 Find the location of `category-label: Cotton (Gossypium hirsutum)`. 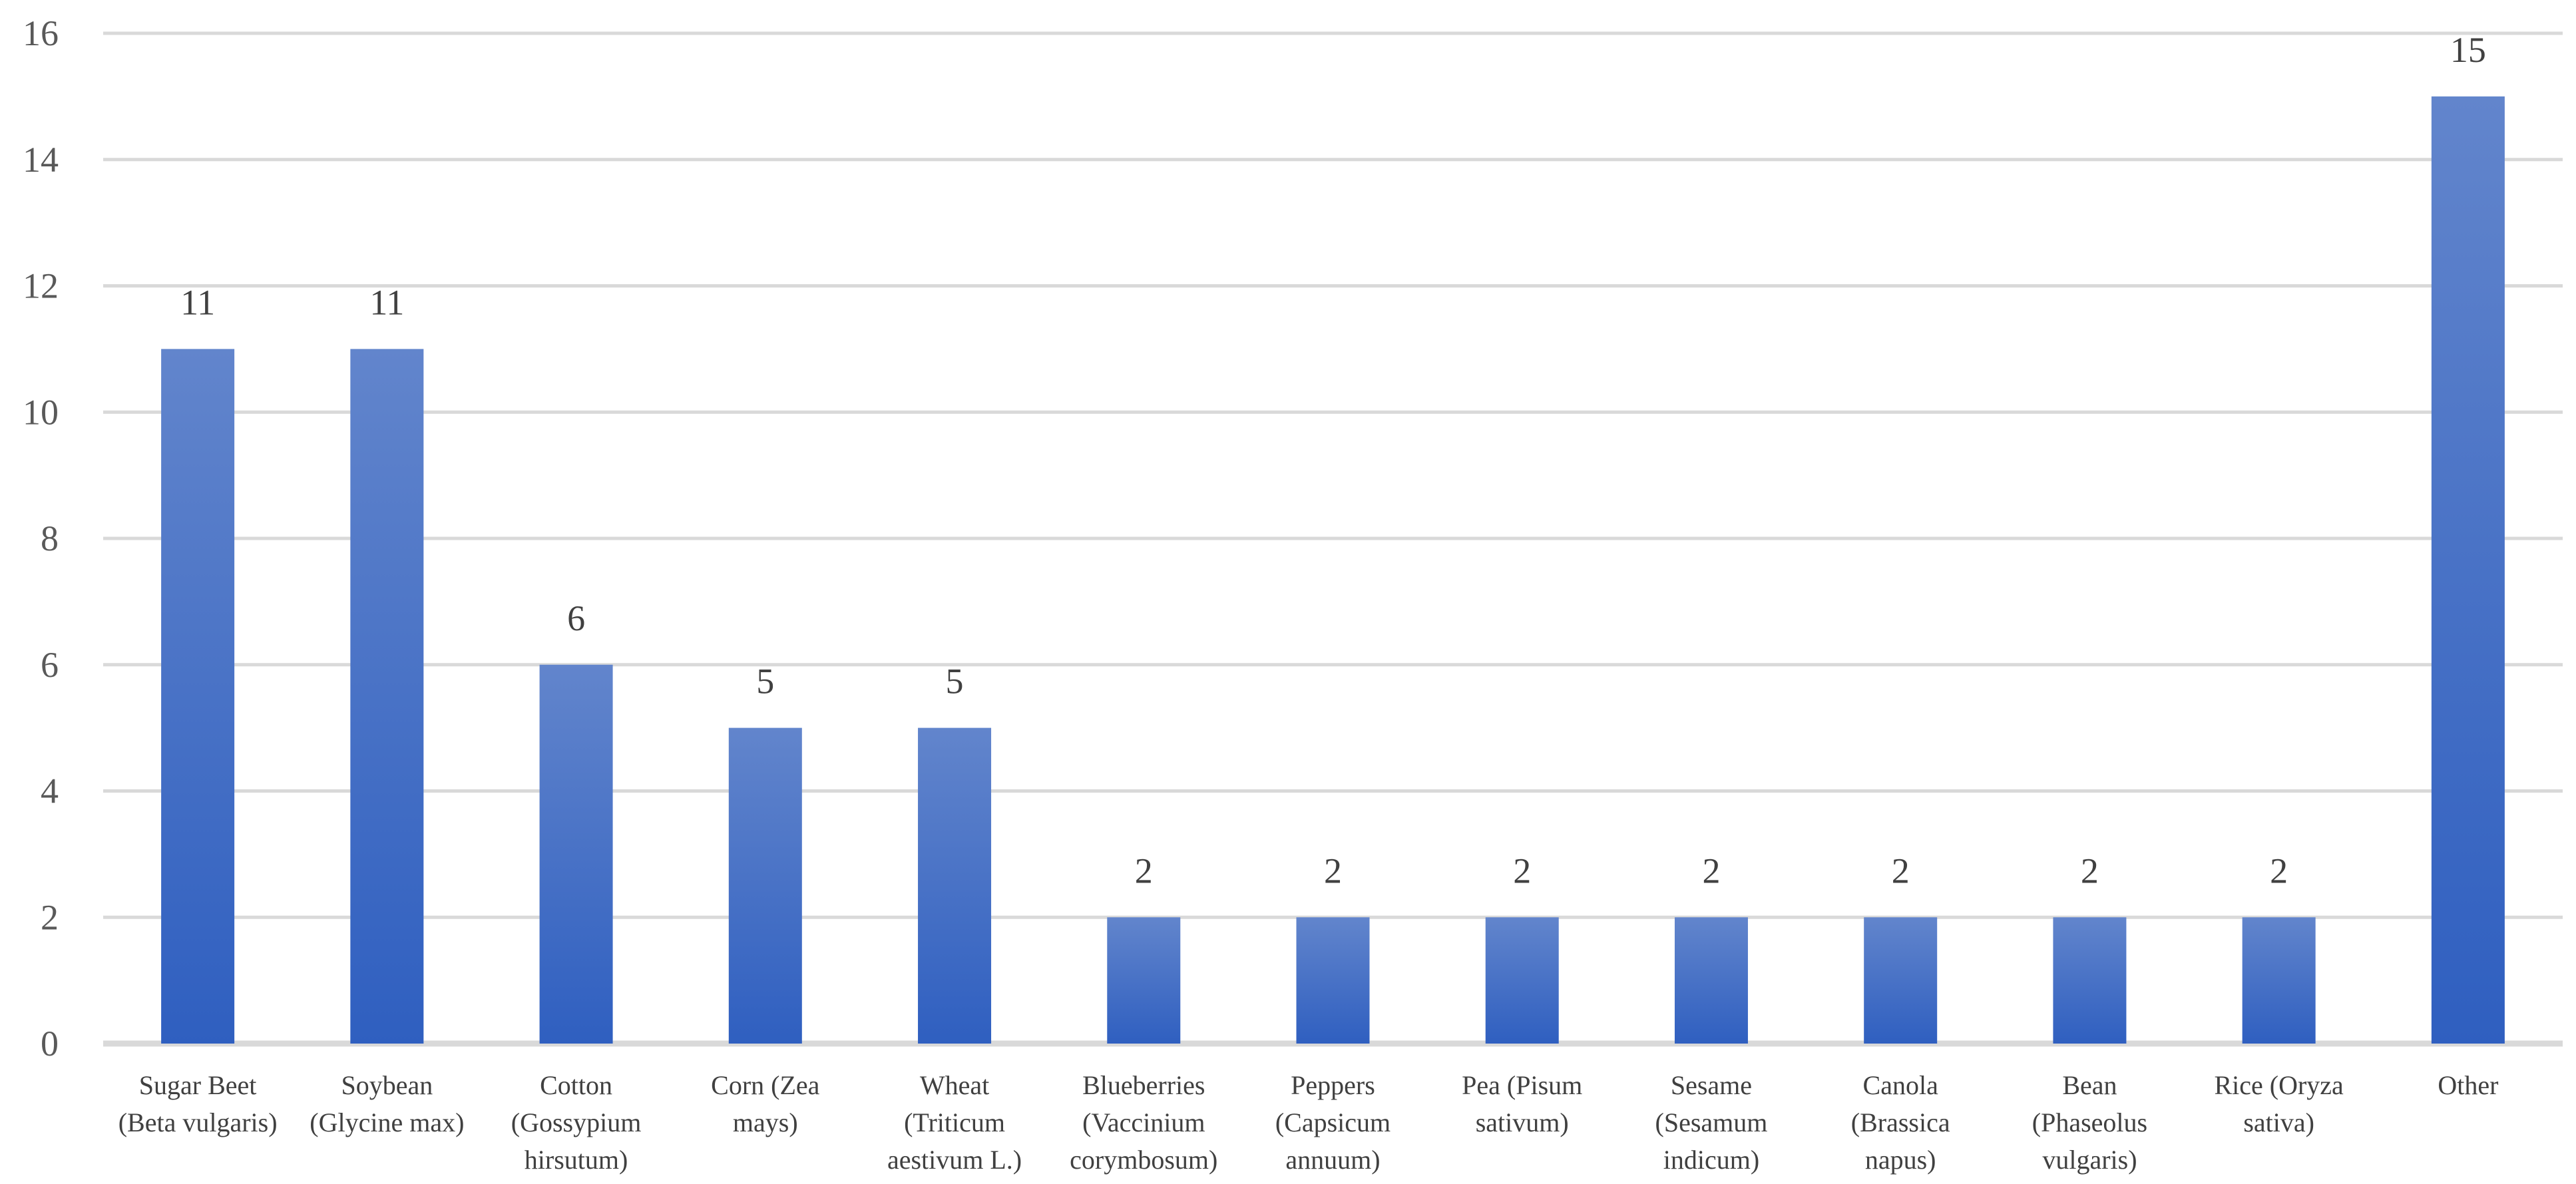

category-label: Cotton (Gossypium hirsutum) is located at coordinates (576, 1122).